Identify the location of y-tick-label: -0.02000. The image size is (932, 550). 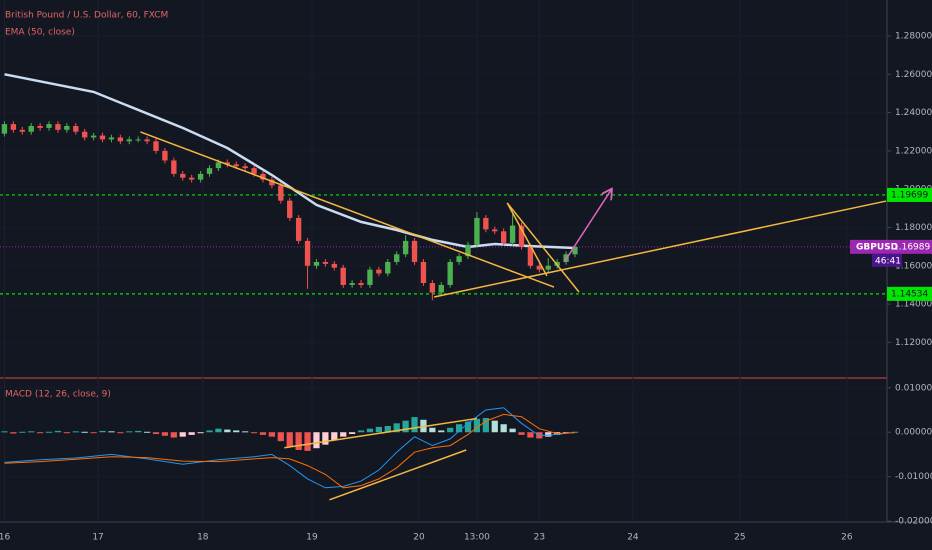
(913, 522).